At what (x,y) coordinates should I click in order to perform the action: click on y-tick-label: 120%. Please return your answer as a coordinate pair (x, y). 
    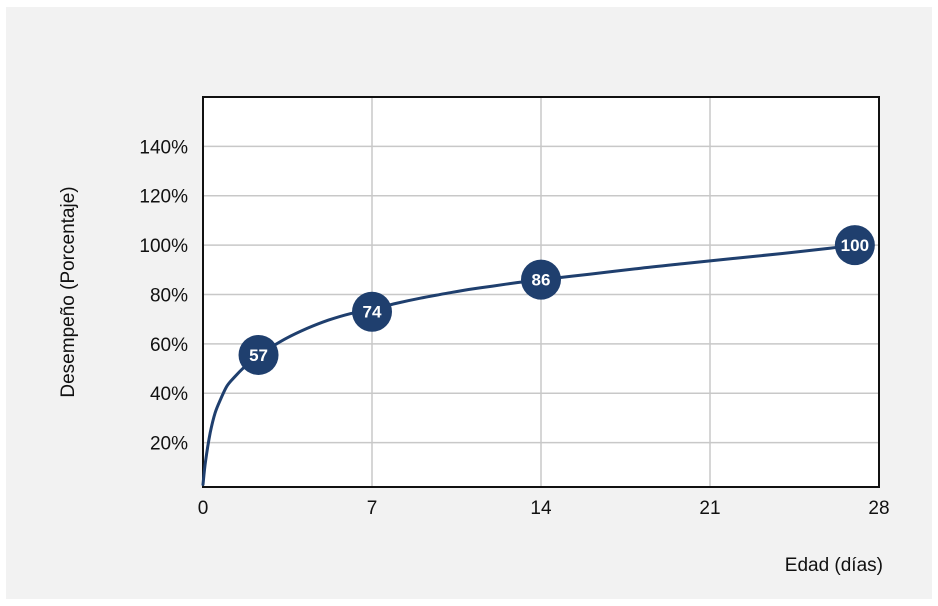
    Looking at the image, I should click on (163, 197).